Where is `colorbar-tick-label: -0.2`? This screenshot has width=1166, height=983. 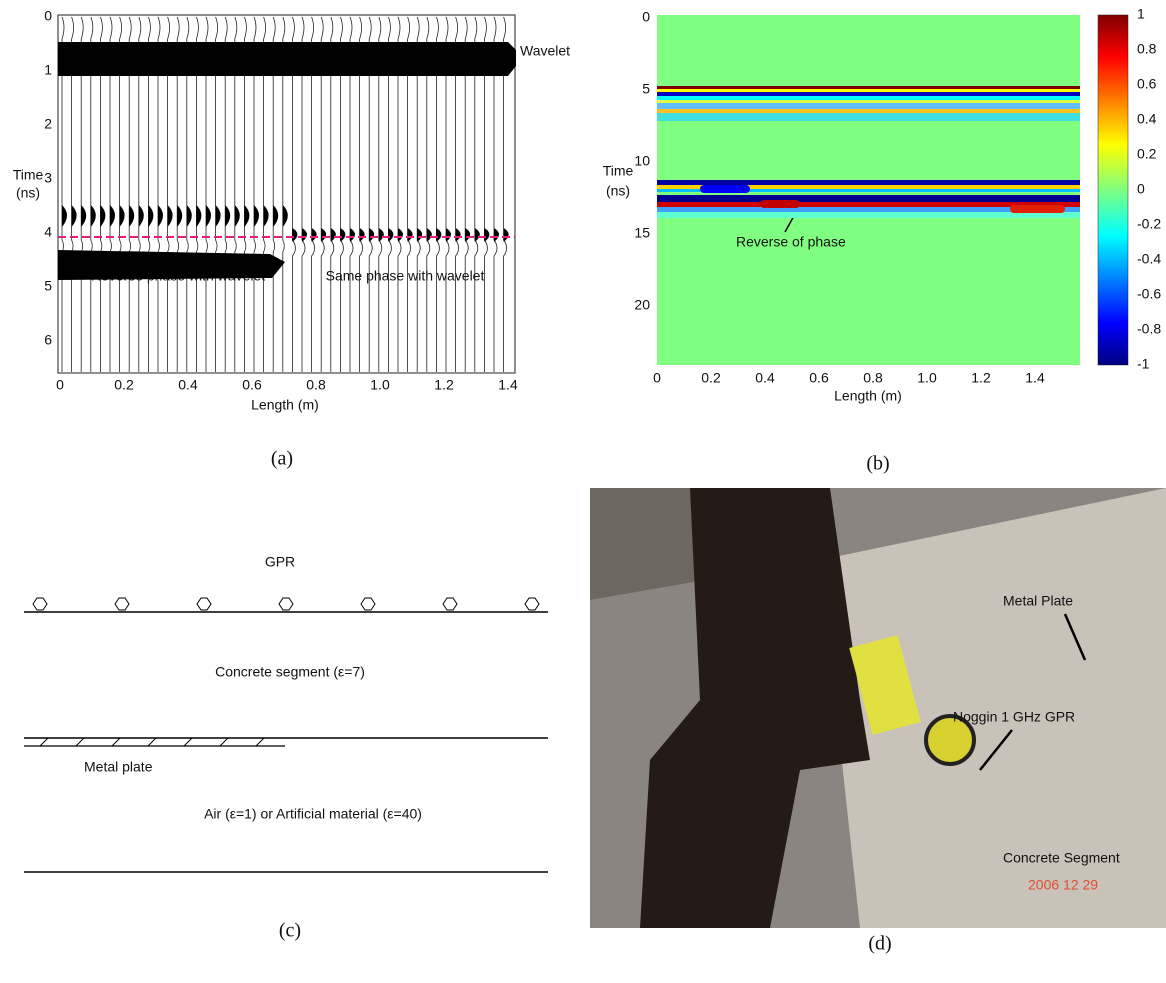
colorbar-tick-label: -0.2 is located at coordinates (1149, 224).